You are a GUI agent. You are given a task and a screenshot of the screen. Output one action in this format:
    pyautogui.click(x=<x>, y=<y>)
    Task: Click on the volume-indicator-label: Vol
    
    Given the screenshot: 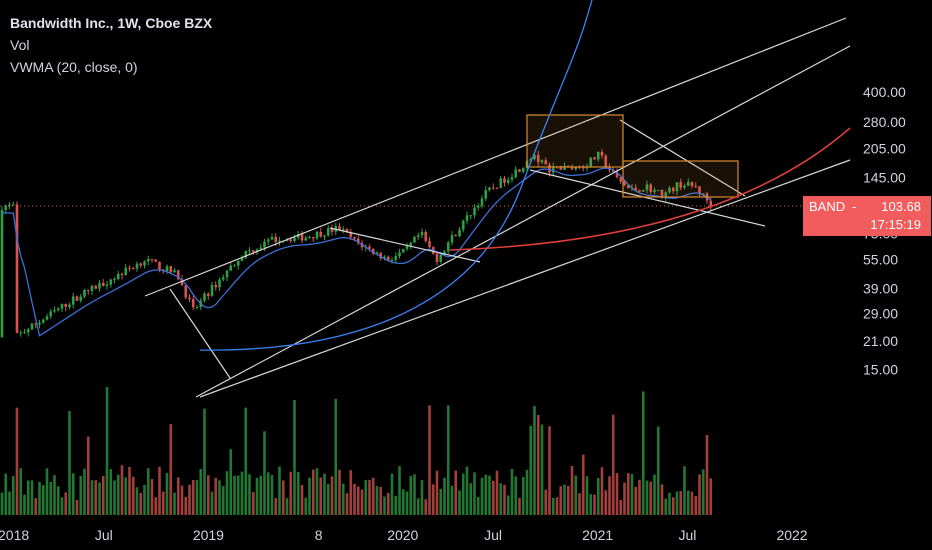 What is the action you would take?
    pyautogui.click(x=20, y=45)
    